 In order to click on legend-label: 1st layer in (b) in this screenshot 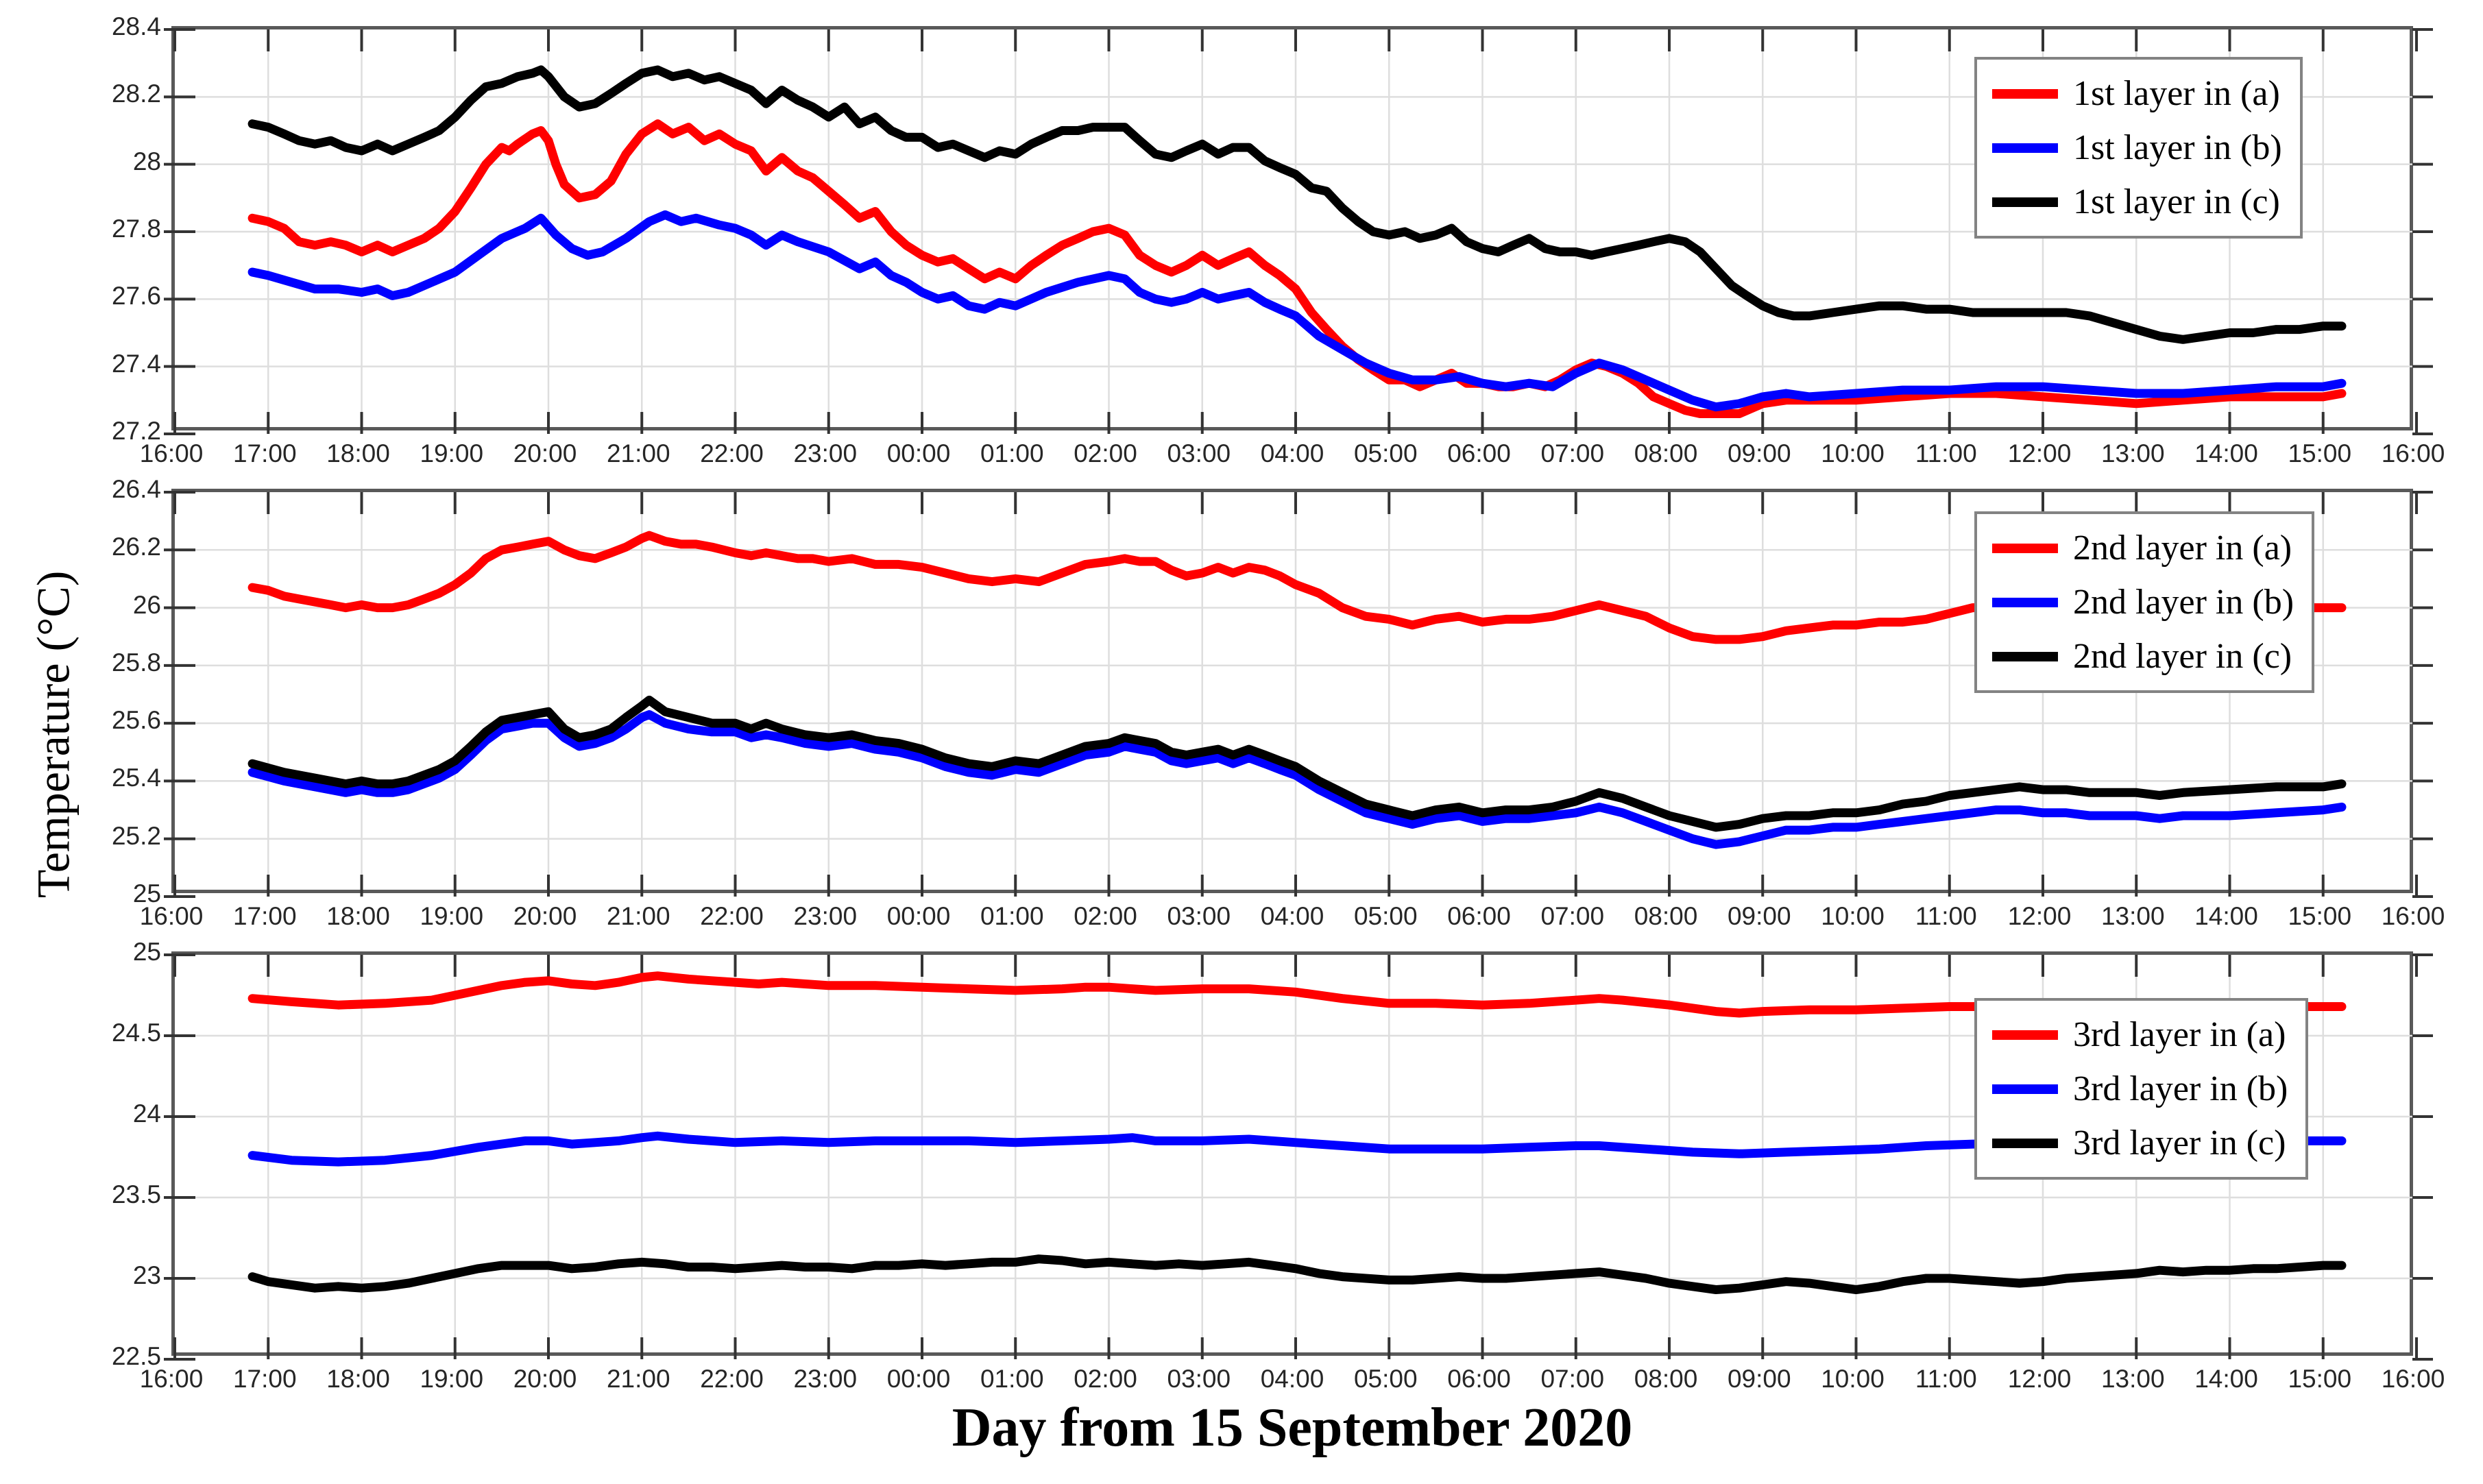, I will do `click(2177, 147)`.